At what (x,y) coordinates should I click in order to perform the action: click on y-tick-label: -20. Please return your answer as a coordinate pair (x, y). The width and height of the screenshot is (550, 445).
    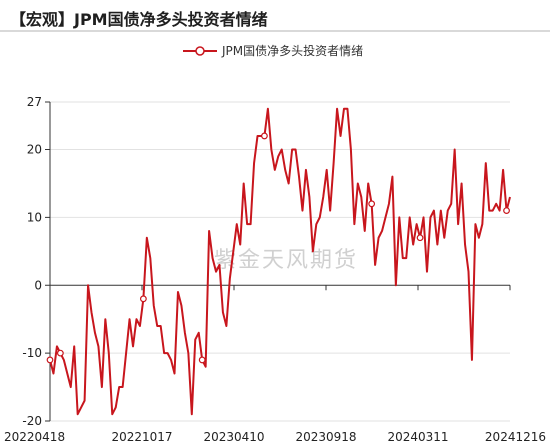
    Looking at the image, I should click on (32, 421).